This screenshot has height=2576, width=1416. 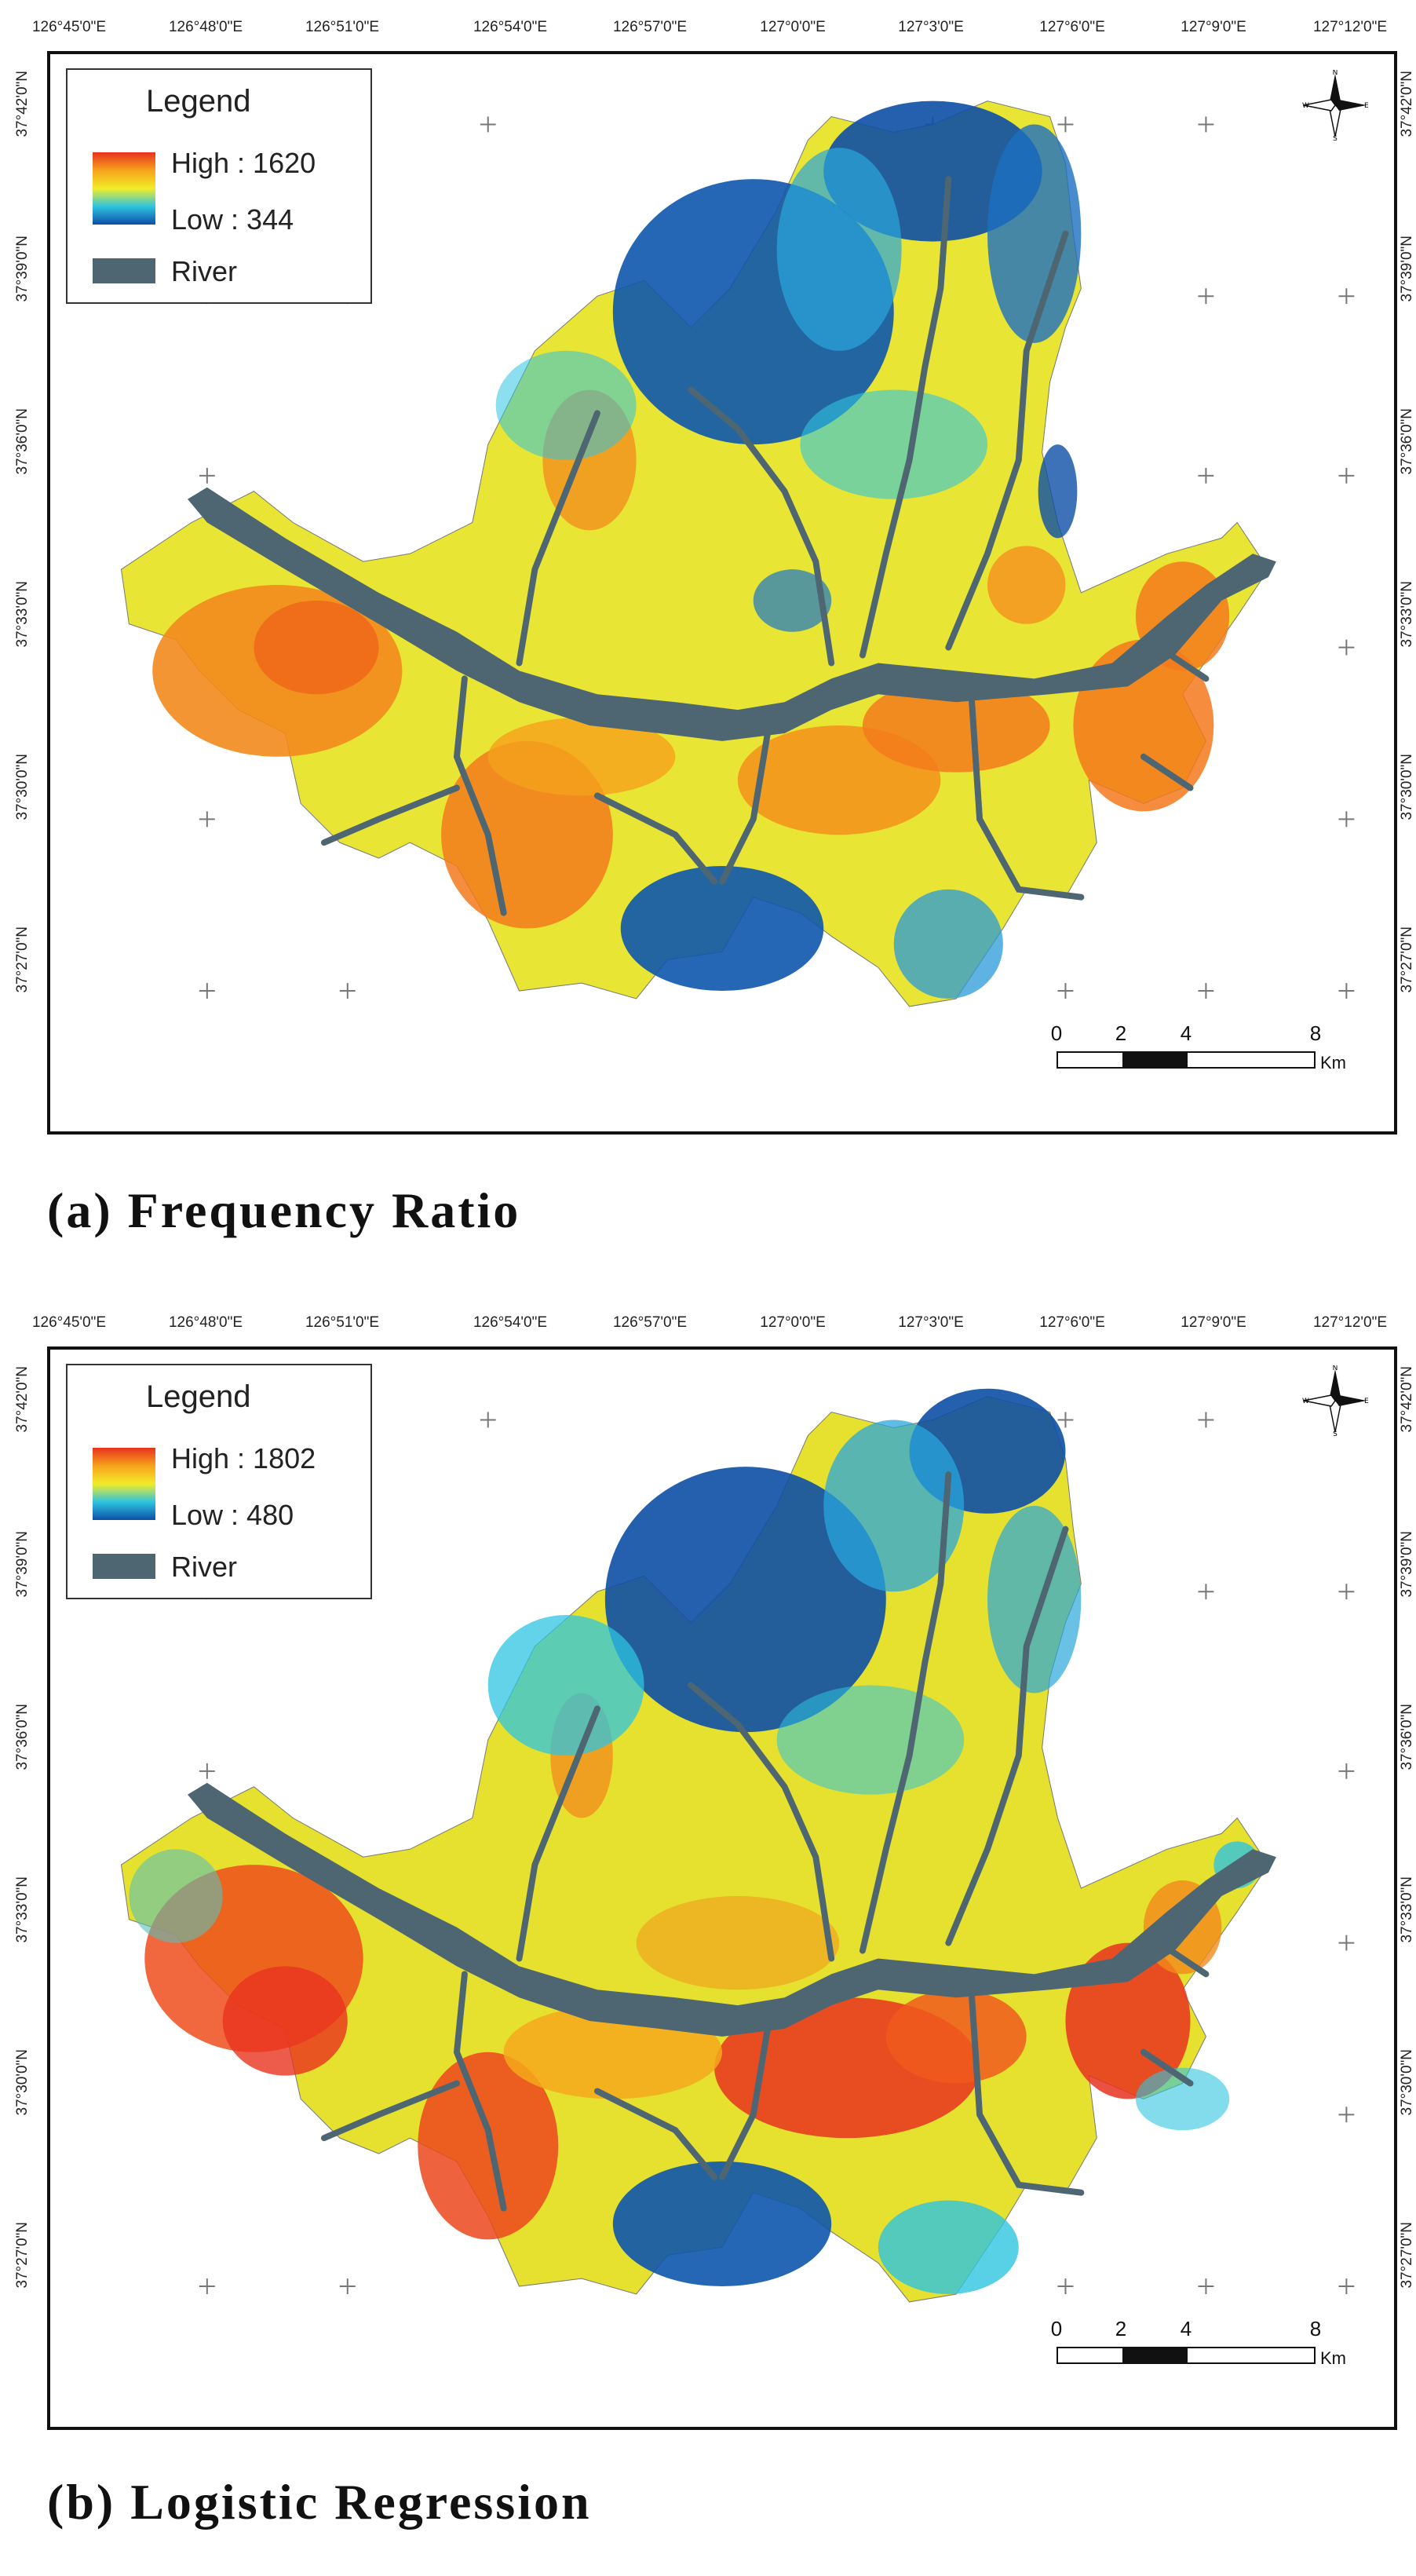 What do you see at coordinates (233, 219) in the screenshot?
I see `legend-low-label: Low : 344` at bounding box center [233, 219].